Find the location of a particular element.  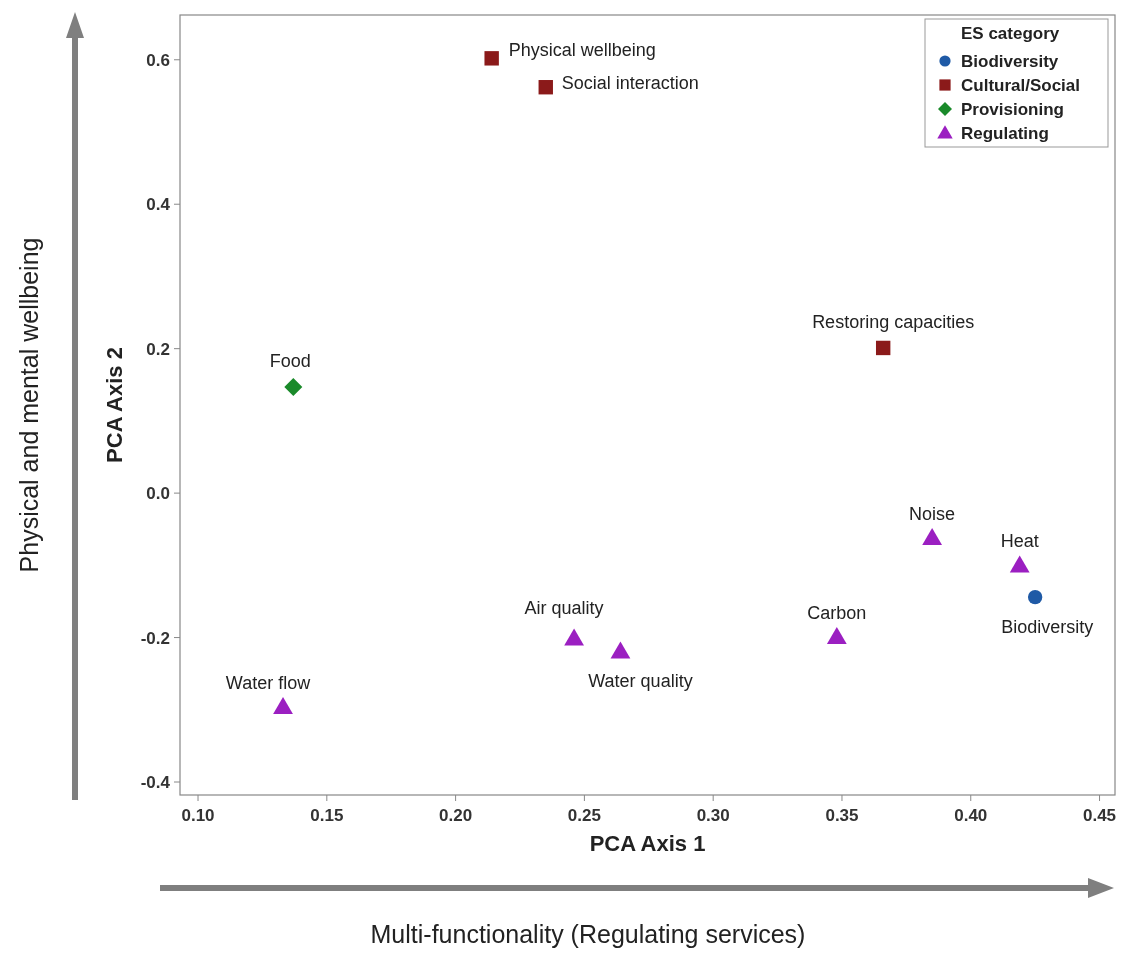

annotation: Physical wellbeing is located at coordinates (582, 50).